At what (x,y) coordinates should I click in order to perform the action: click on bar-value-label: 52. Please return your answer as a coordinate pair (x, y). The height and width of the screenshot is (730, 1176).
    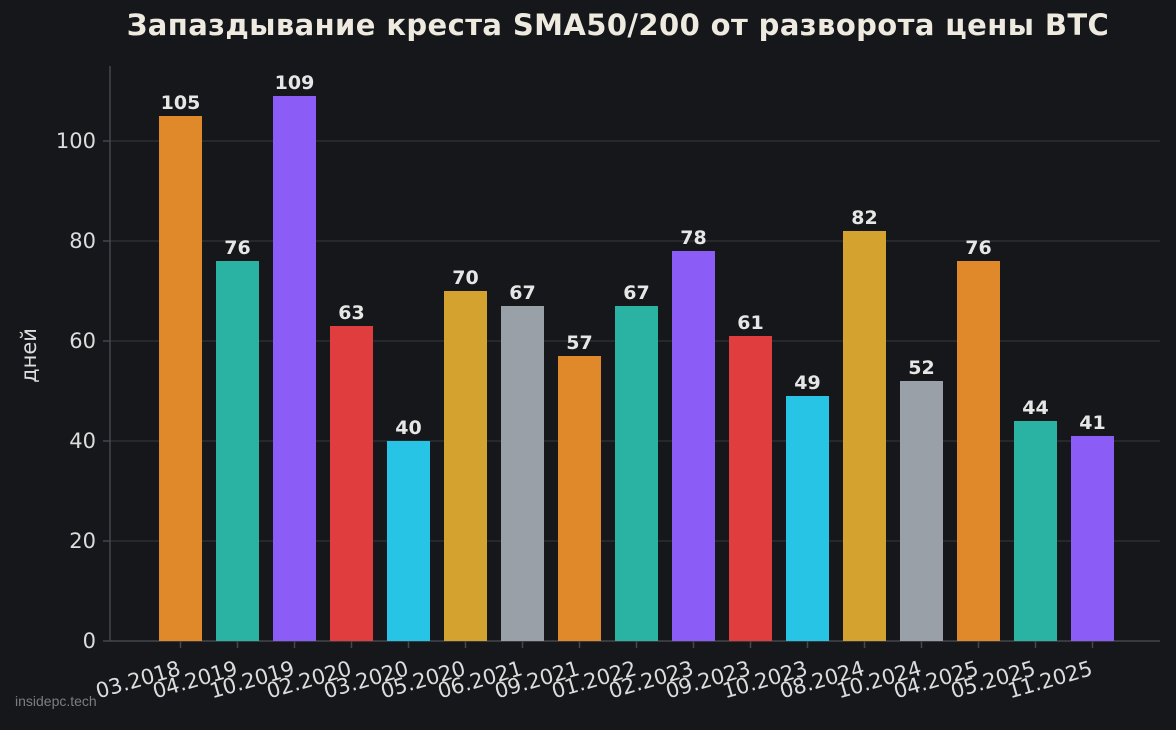
    Looking at the image, I should click on (921, 368).